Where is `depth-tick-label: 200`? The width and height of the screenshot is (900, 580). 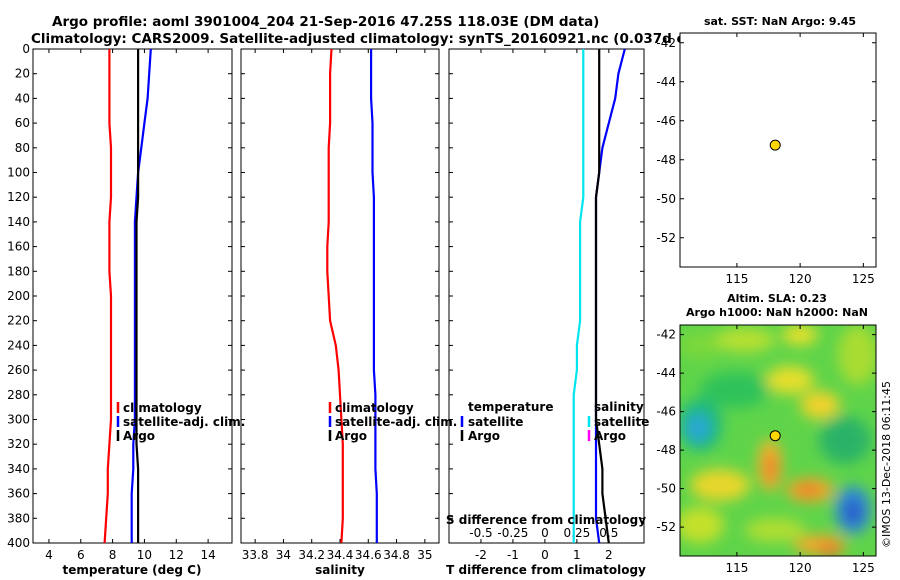
depth-tick-label: 200 is located at coordinates (18, 296).